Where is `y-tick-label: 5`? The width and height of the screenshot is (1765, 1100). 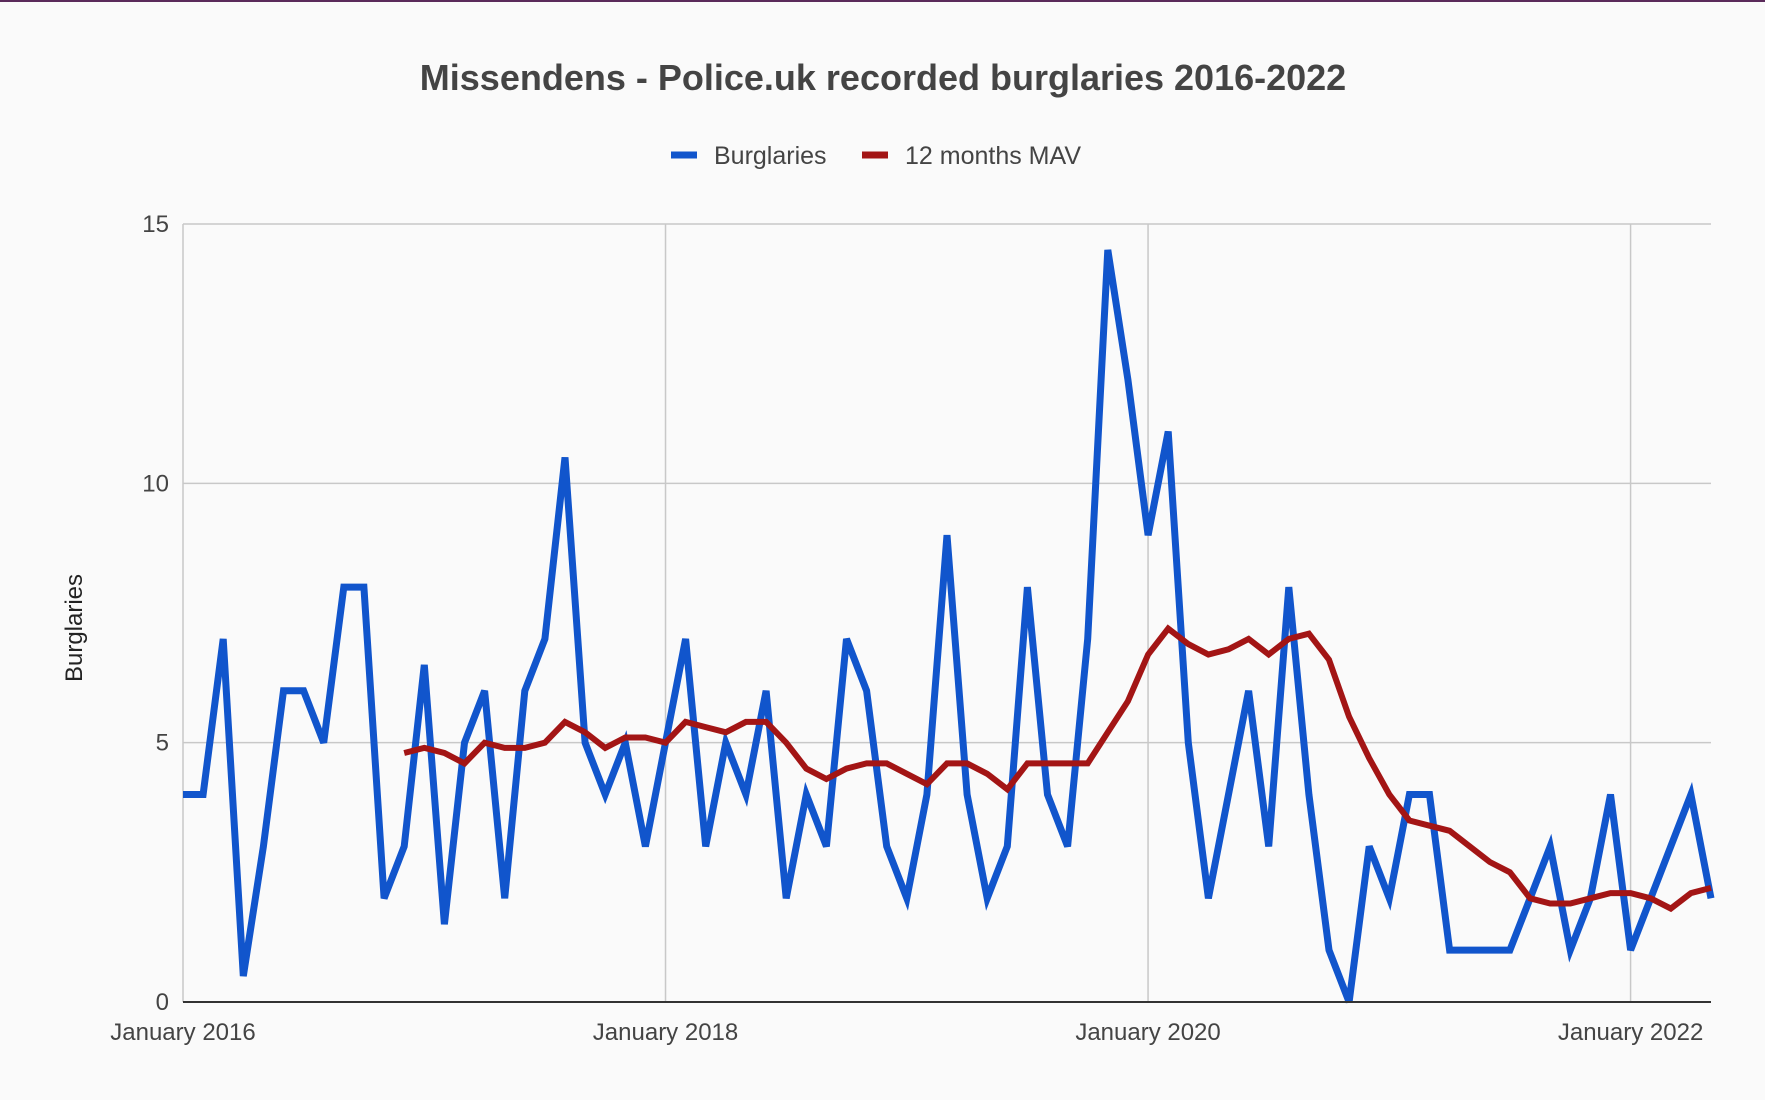 y-tick-label: 5 is located at coordinates (162, 743).